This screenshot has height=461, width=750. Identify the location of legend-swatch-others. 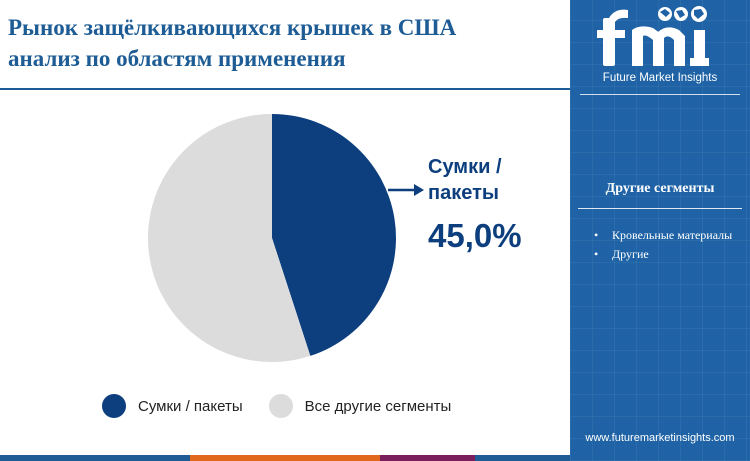
(280, 406).